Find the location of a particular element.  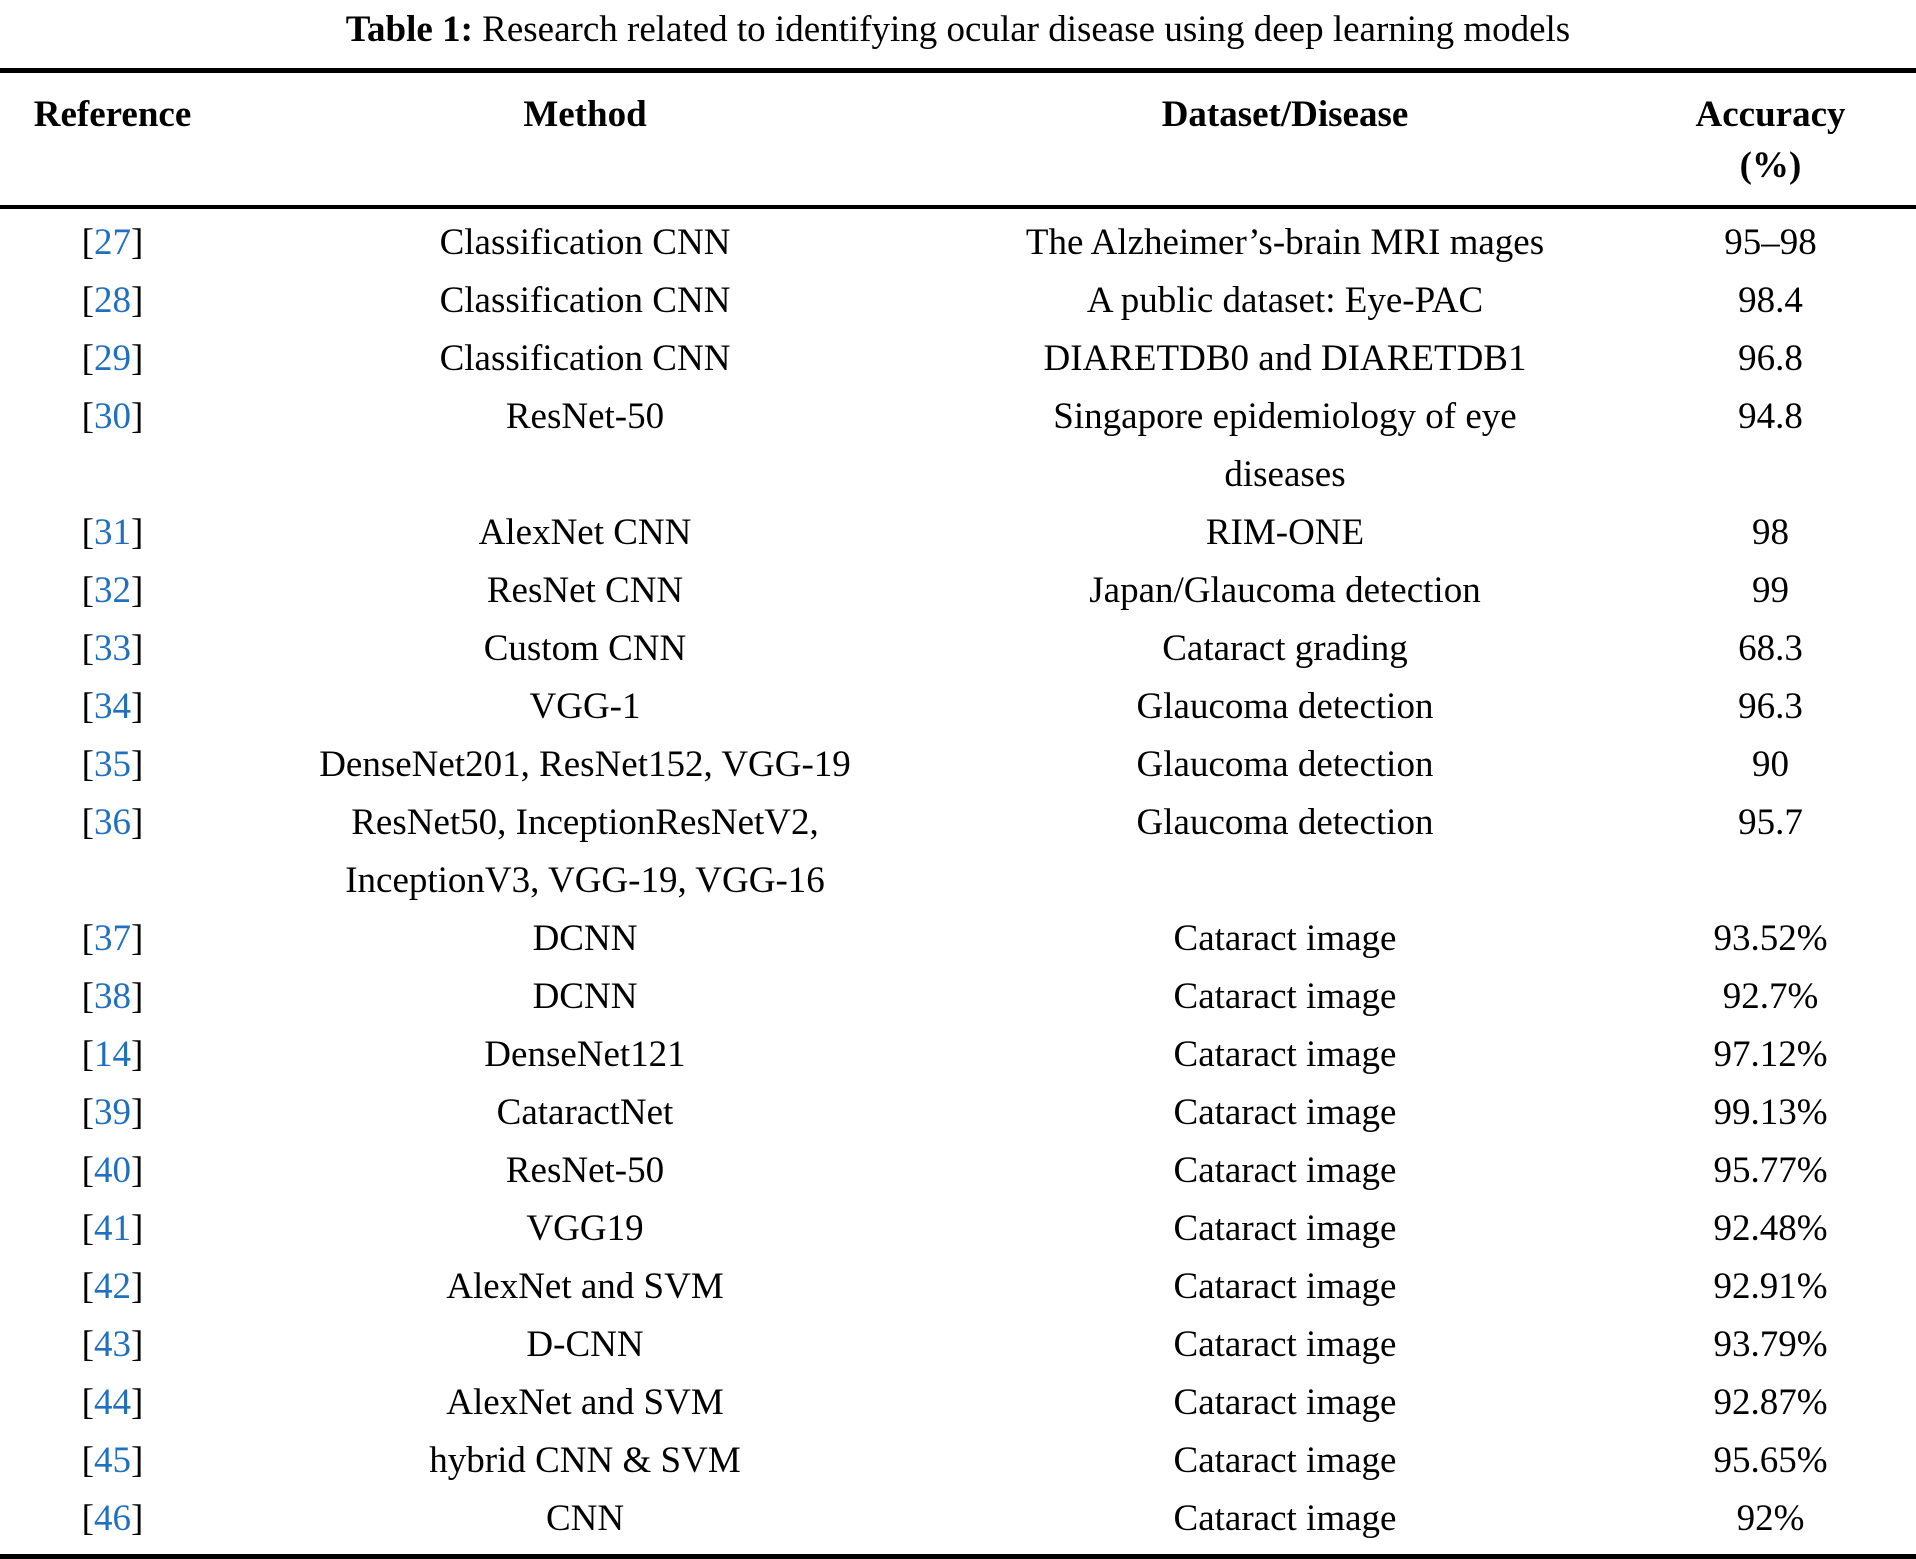

reference-link: [40] is located at coordinates (113, 1170).